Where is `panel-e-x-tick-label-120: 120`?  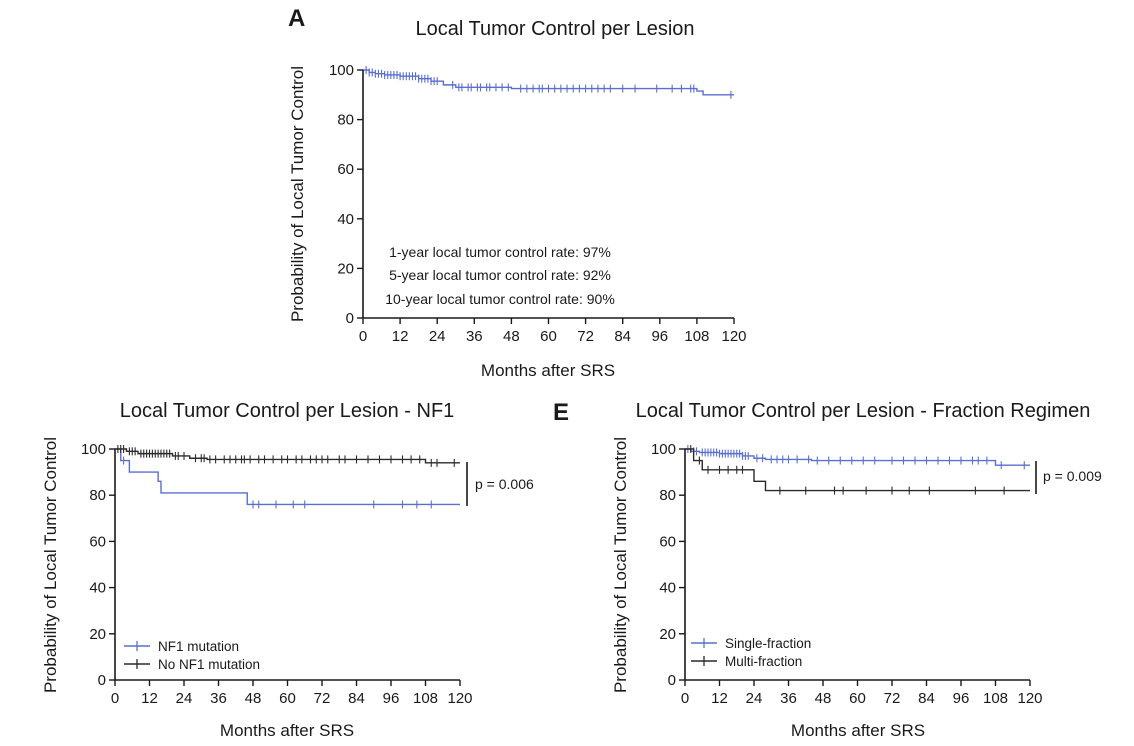
panel-e-x-tick-label-120: 120 is located at coordinates (1029, 698).